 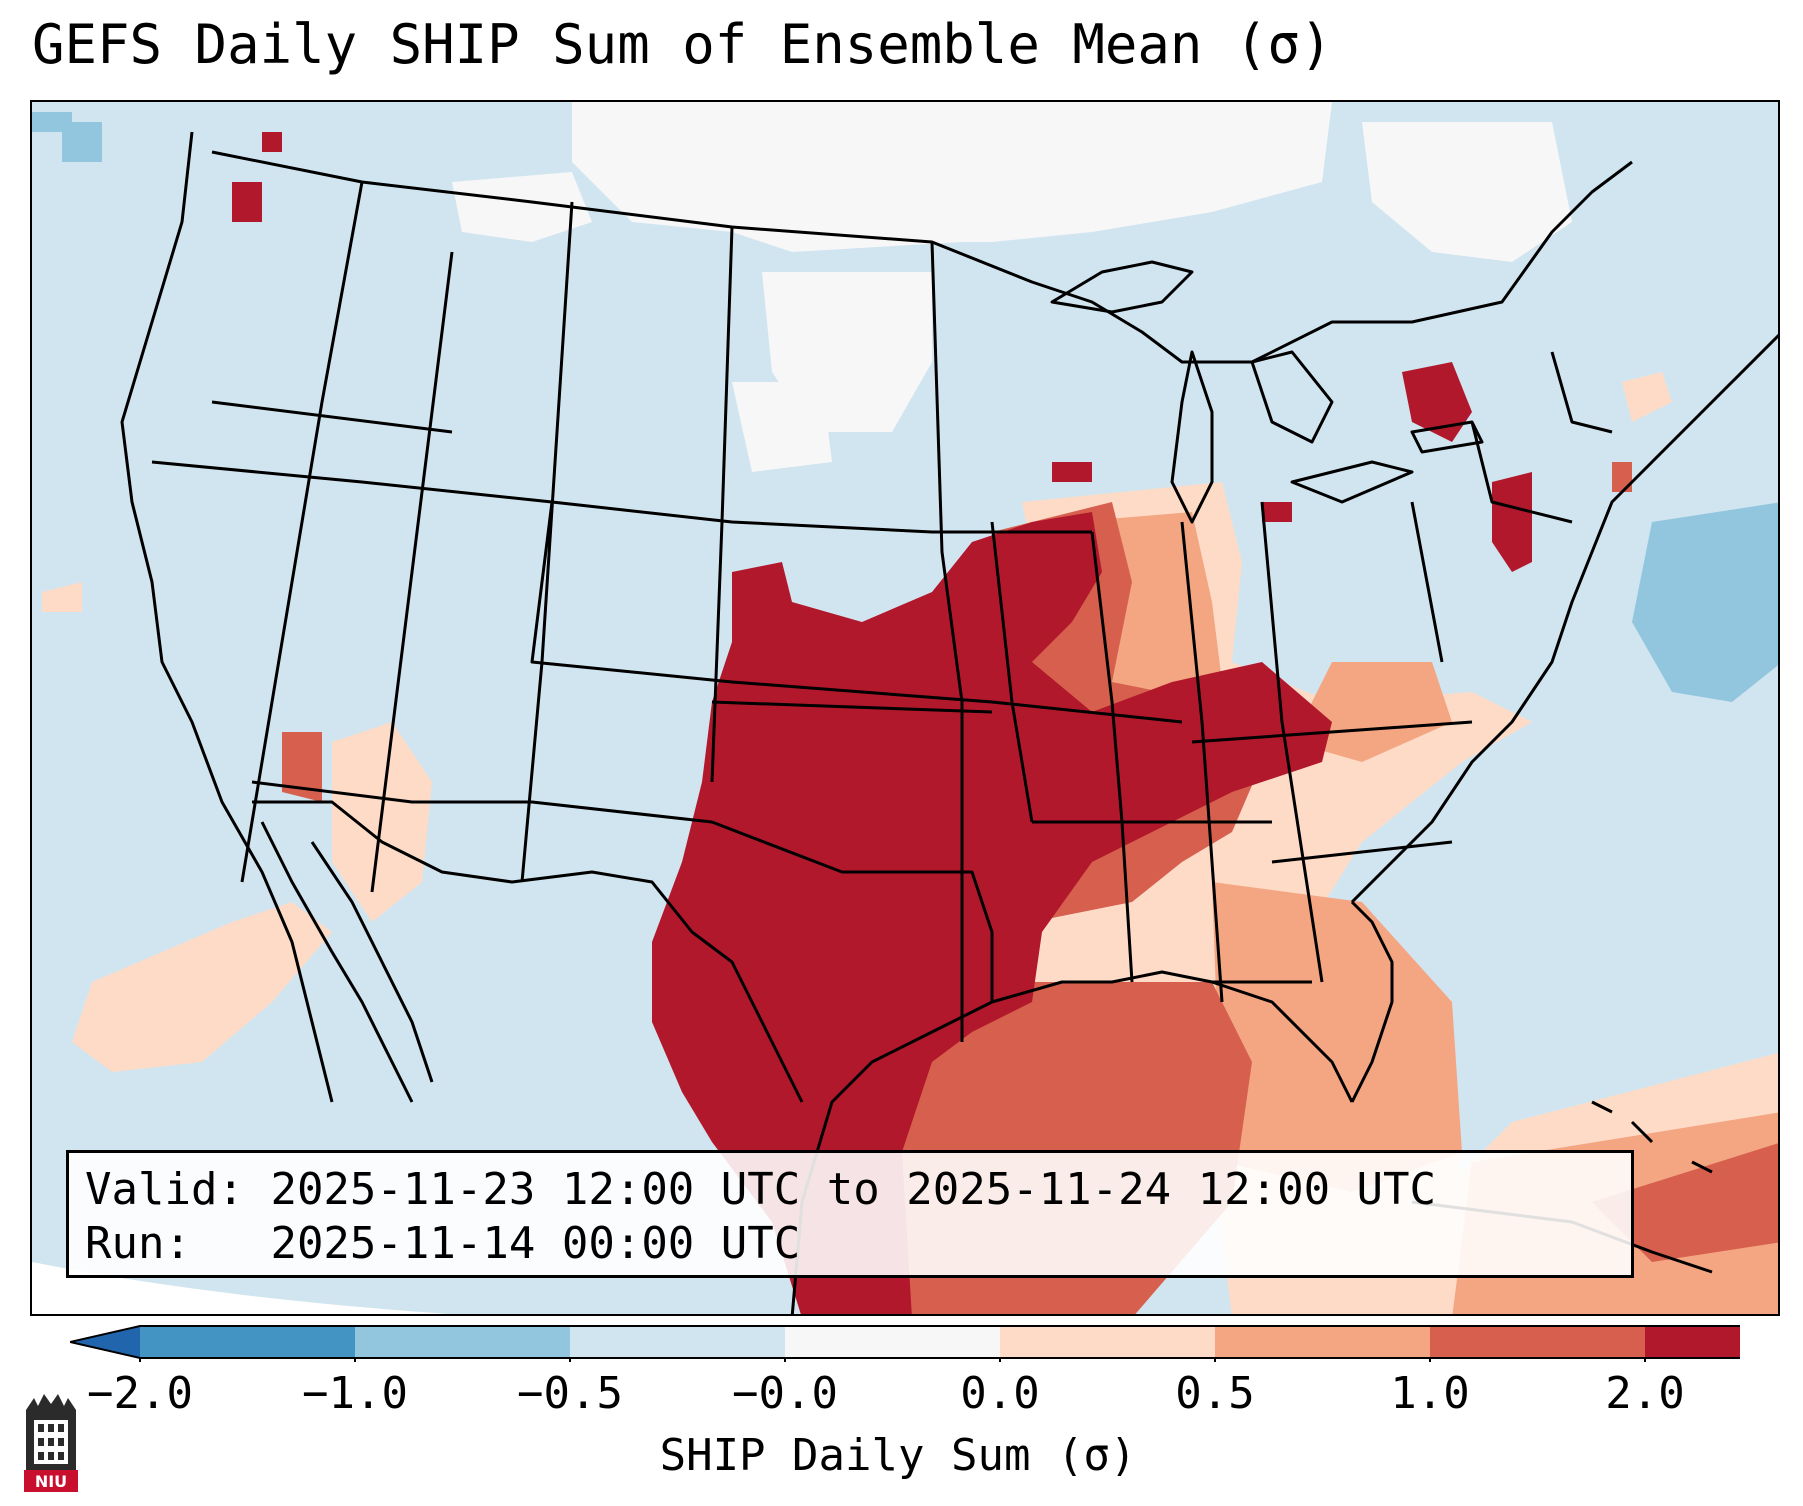 I want to click on east-coast, so click(x=1564, y=618).